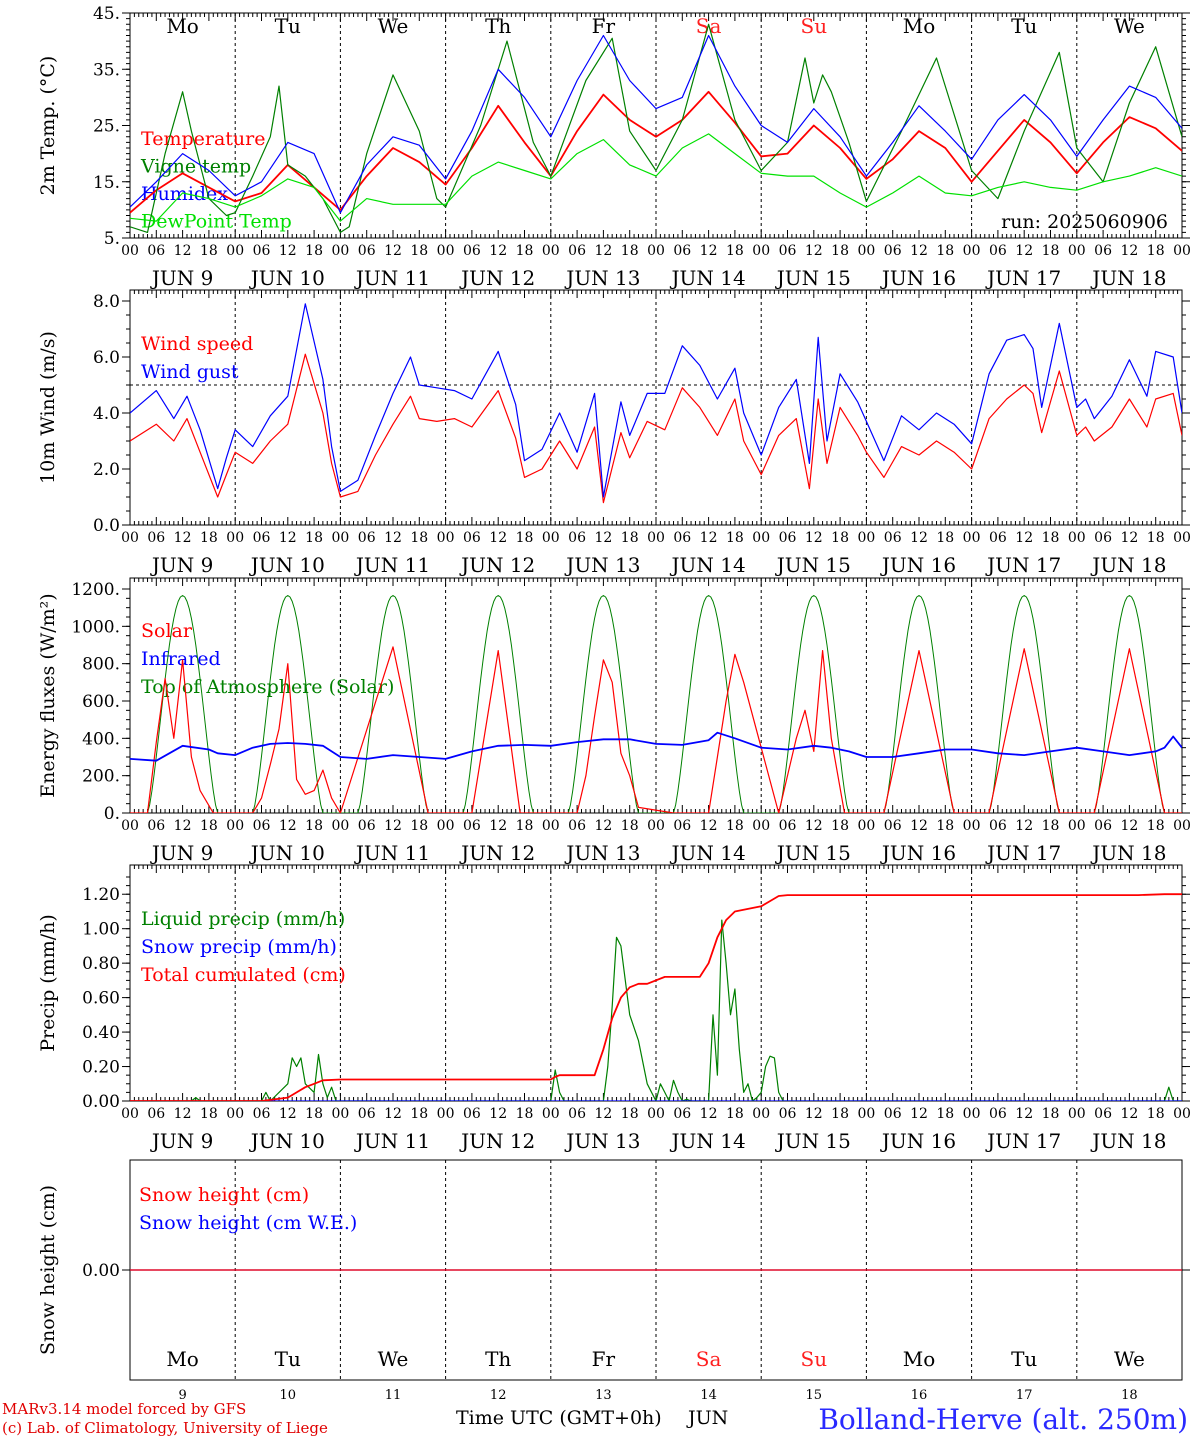  I want to click on legend-entry: Total cumulated (cm), so click(243, 975).